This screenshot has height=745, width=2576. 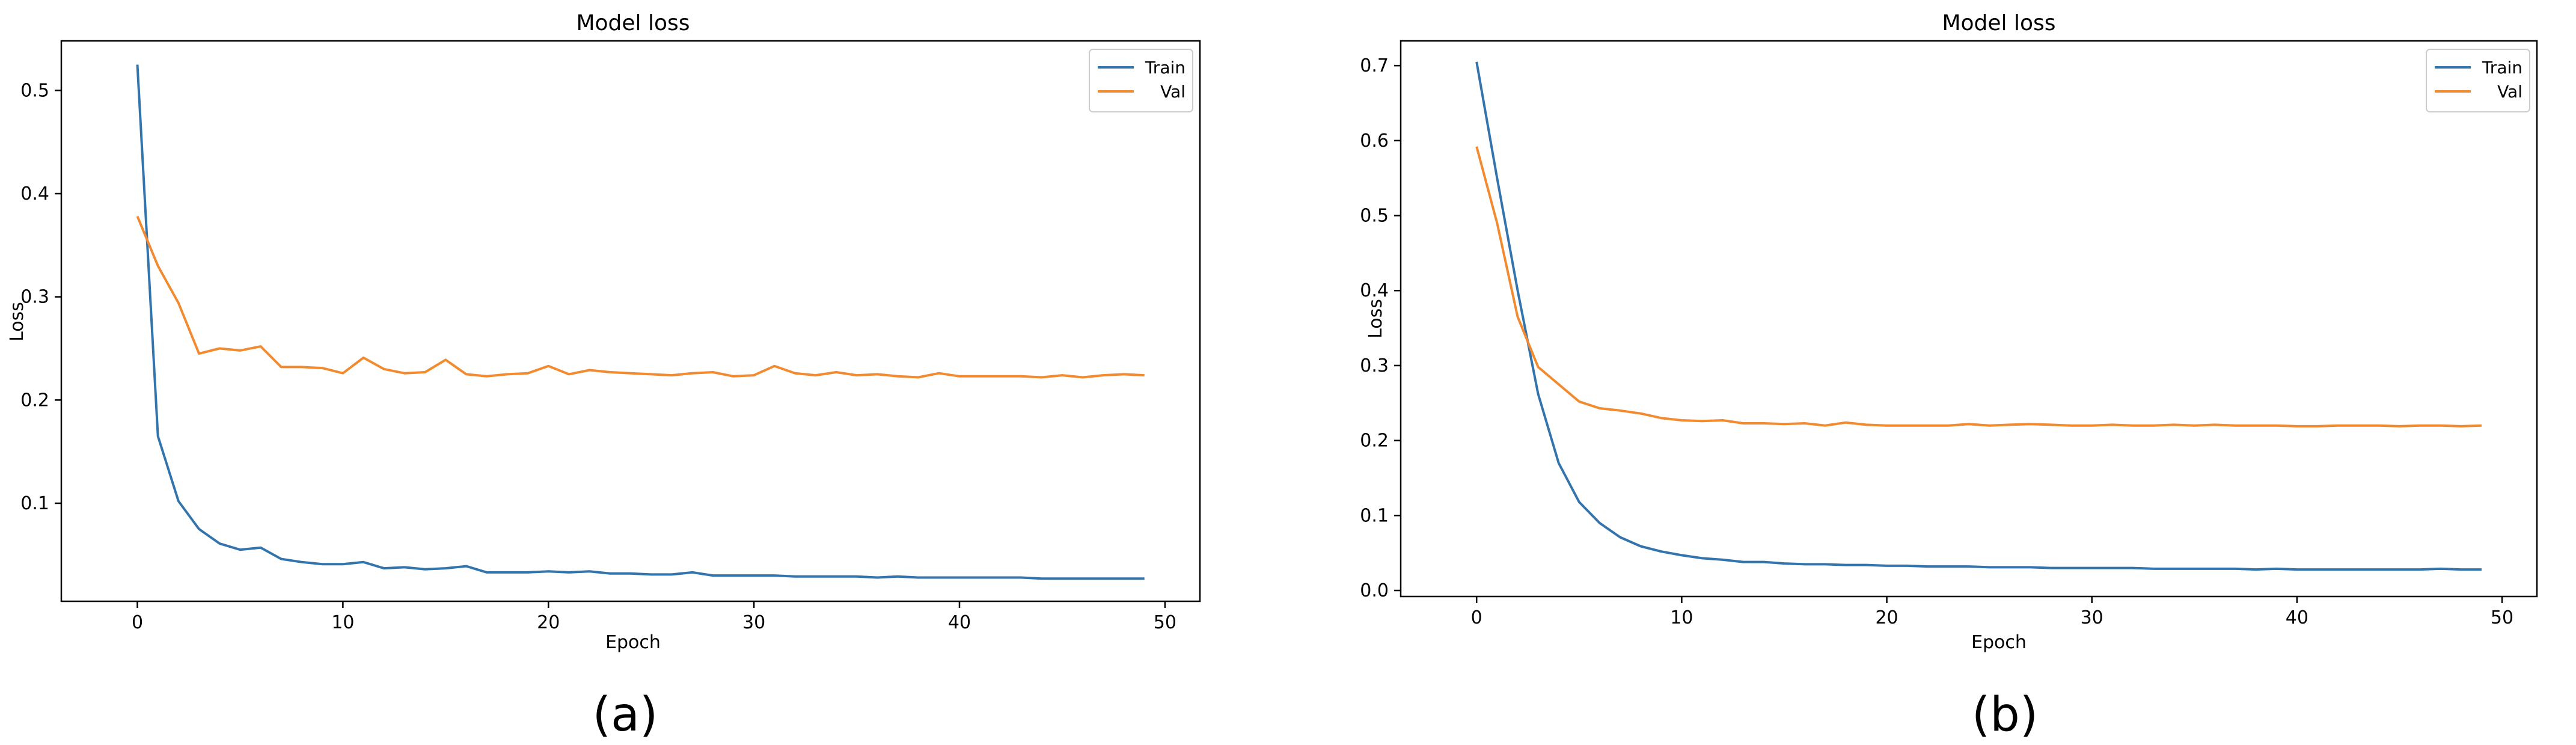 I want to click on y-tick-label: 0.6, so click(x=1374, y=141).